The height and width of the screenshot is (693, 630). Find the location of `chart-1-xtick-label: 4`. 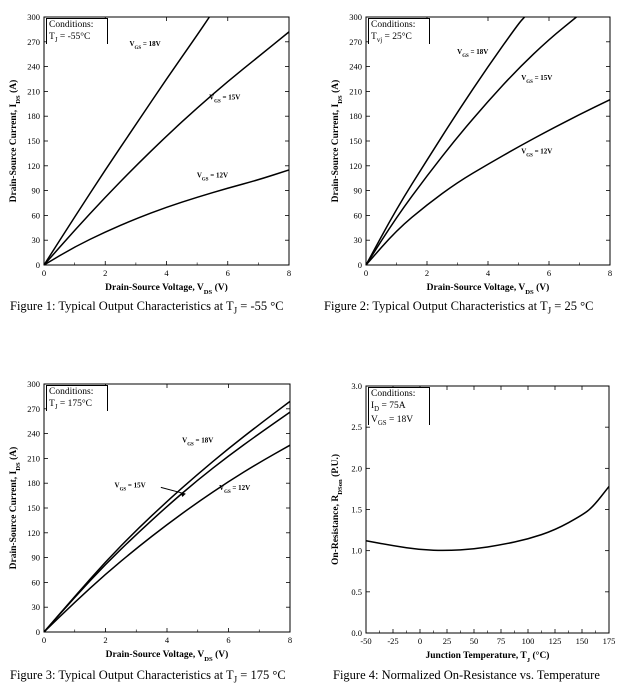

chart-1-xtick-label: 4 is located at coordinates (166, 273).